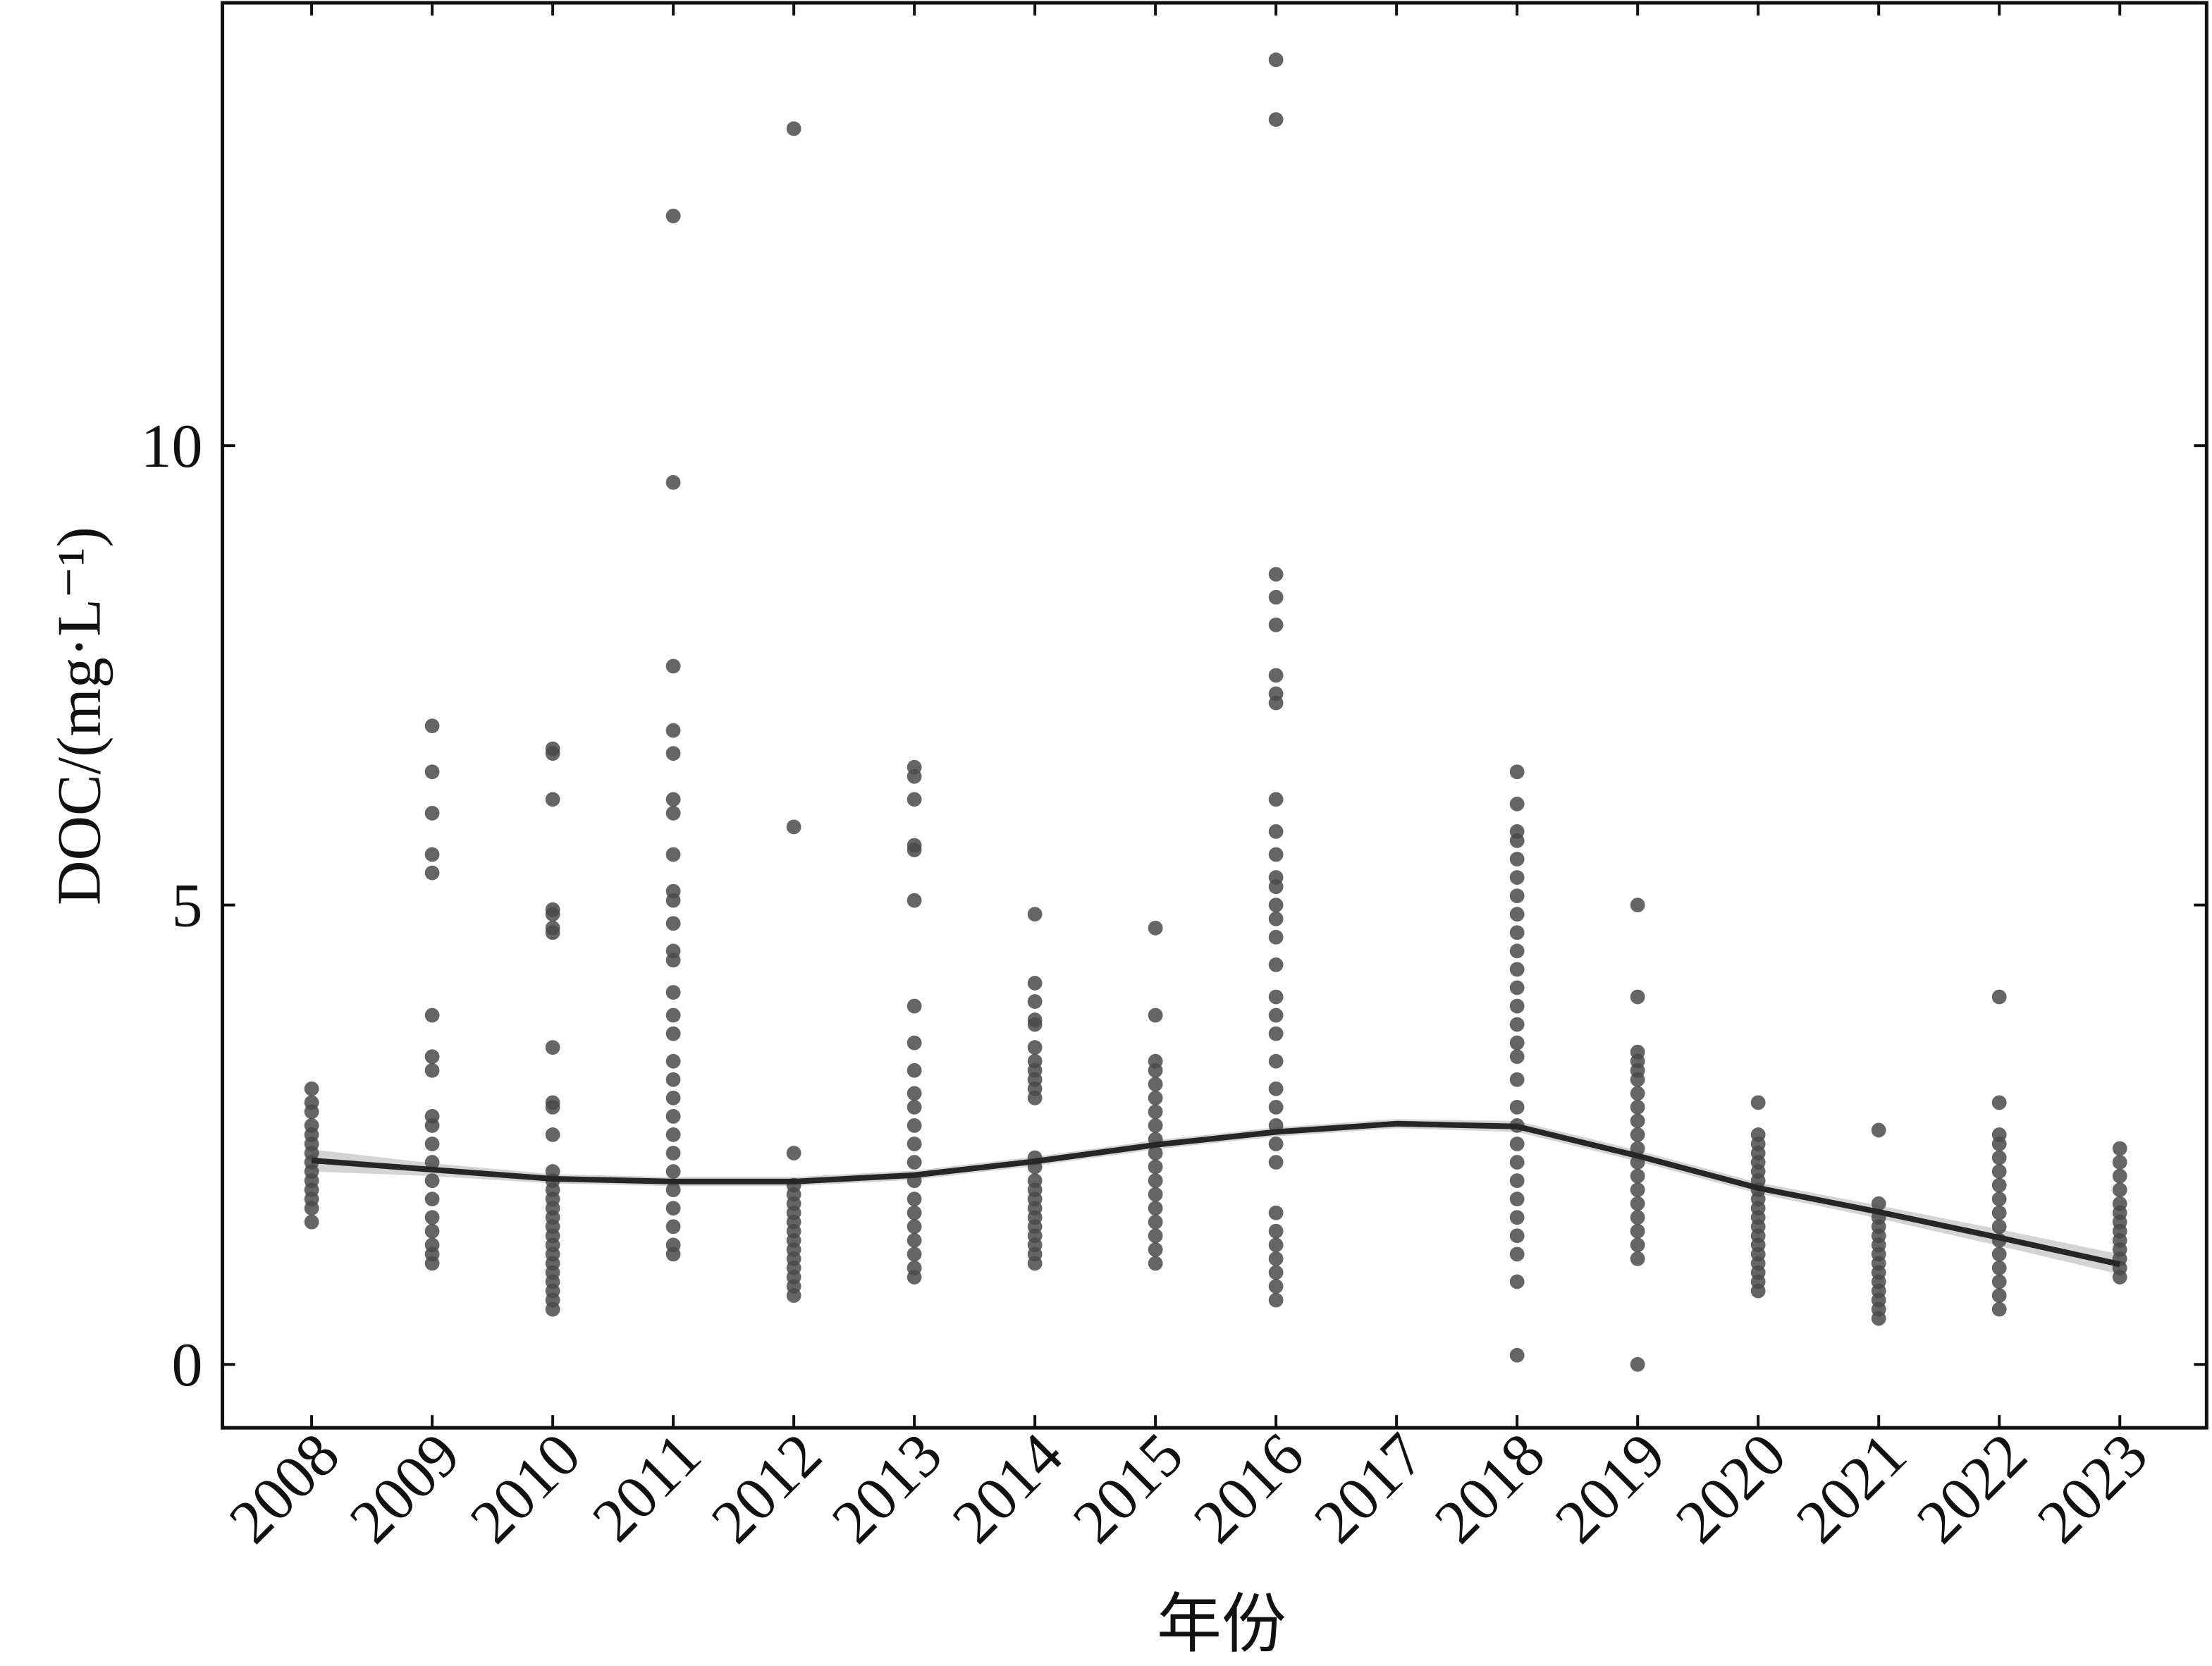  What do you see at coordinates (887, 1489) in the screenshot?
I see `x-tick-label: 2013` at bounding box center [887, 1489].